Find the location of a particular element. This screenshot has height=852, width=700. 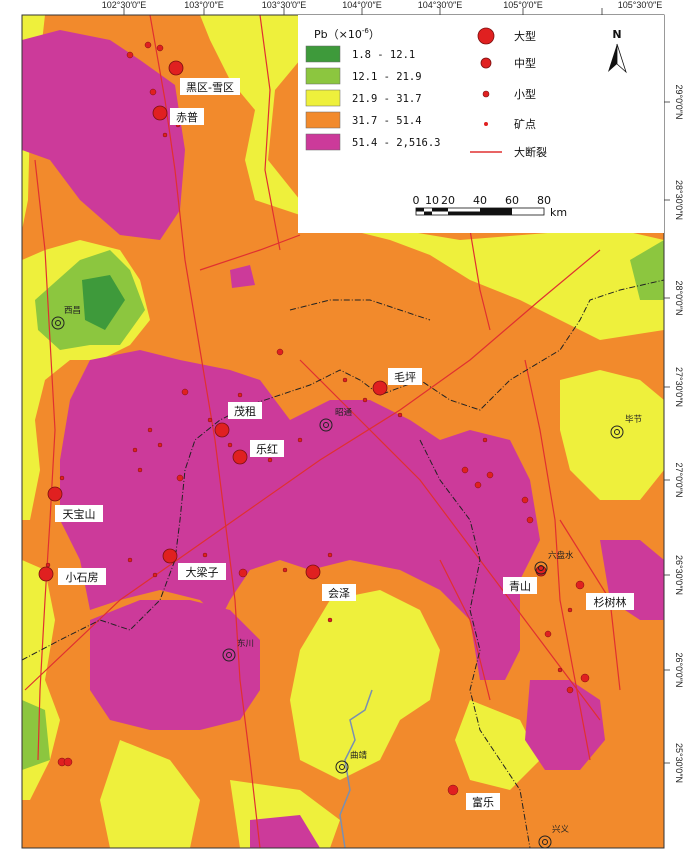

svg-text: 103°30′0″E is located at coordinates (284, 5).